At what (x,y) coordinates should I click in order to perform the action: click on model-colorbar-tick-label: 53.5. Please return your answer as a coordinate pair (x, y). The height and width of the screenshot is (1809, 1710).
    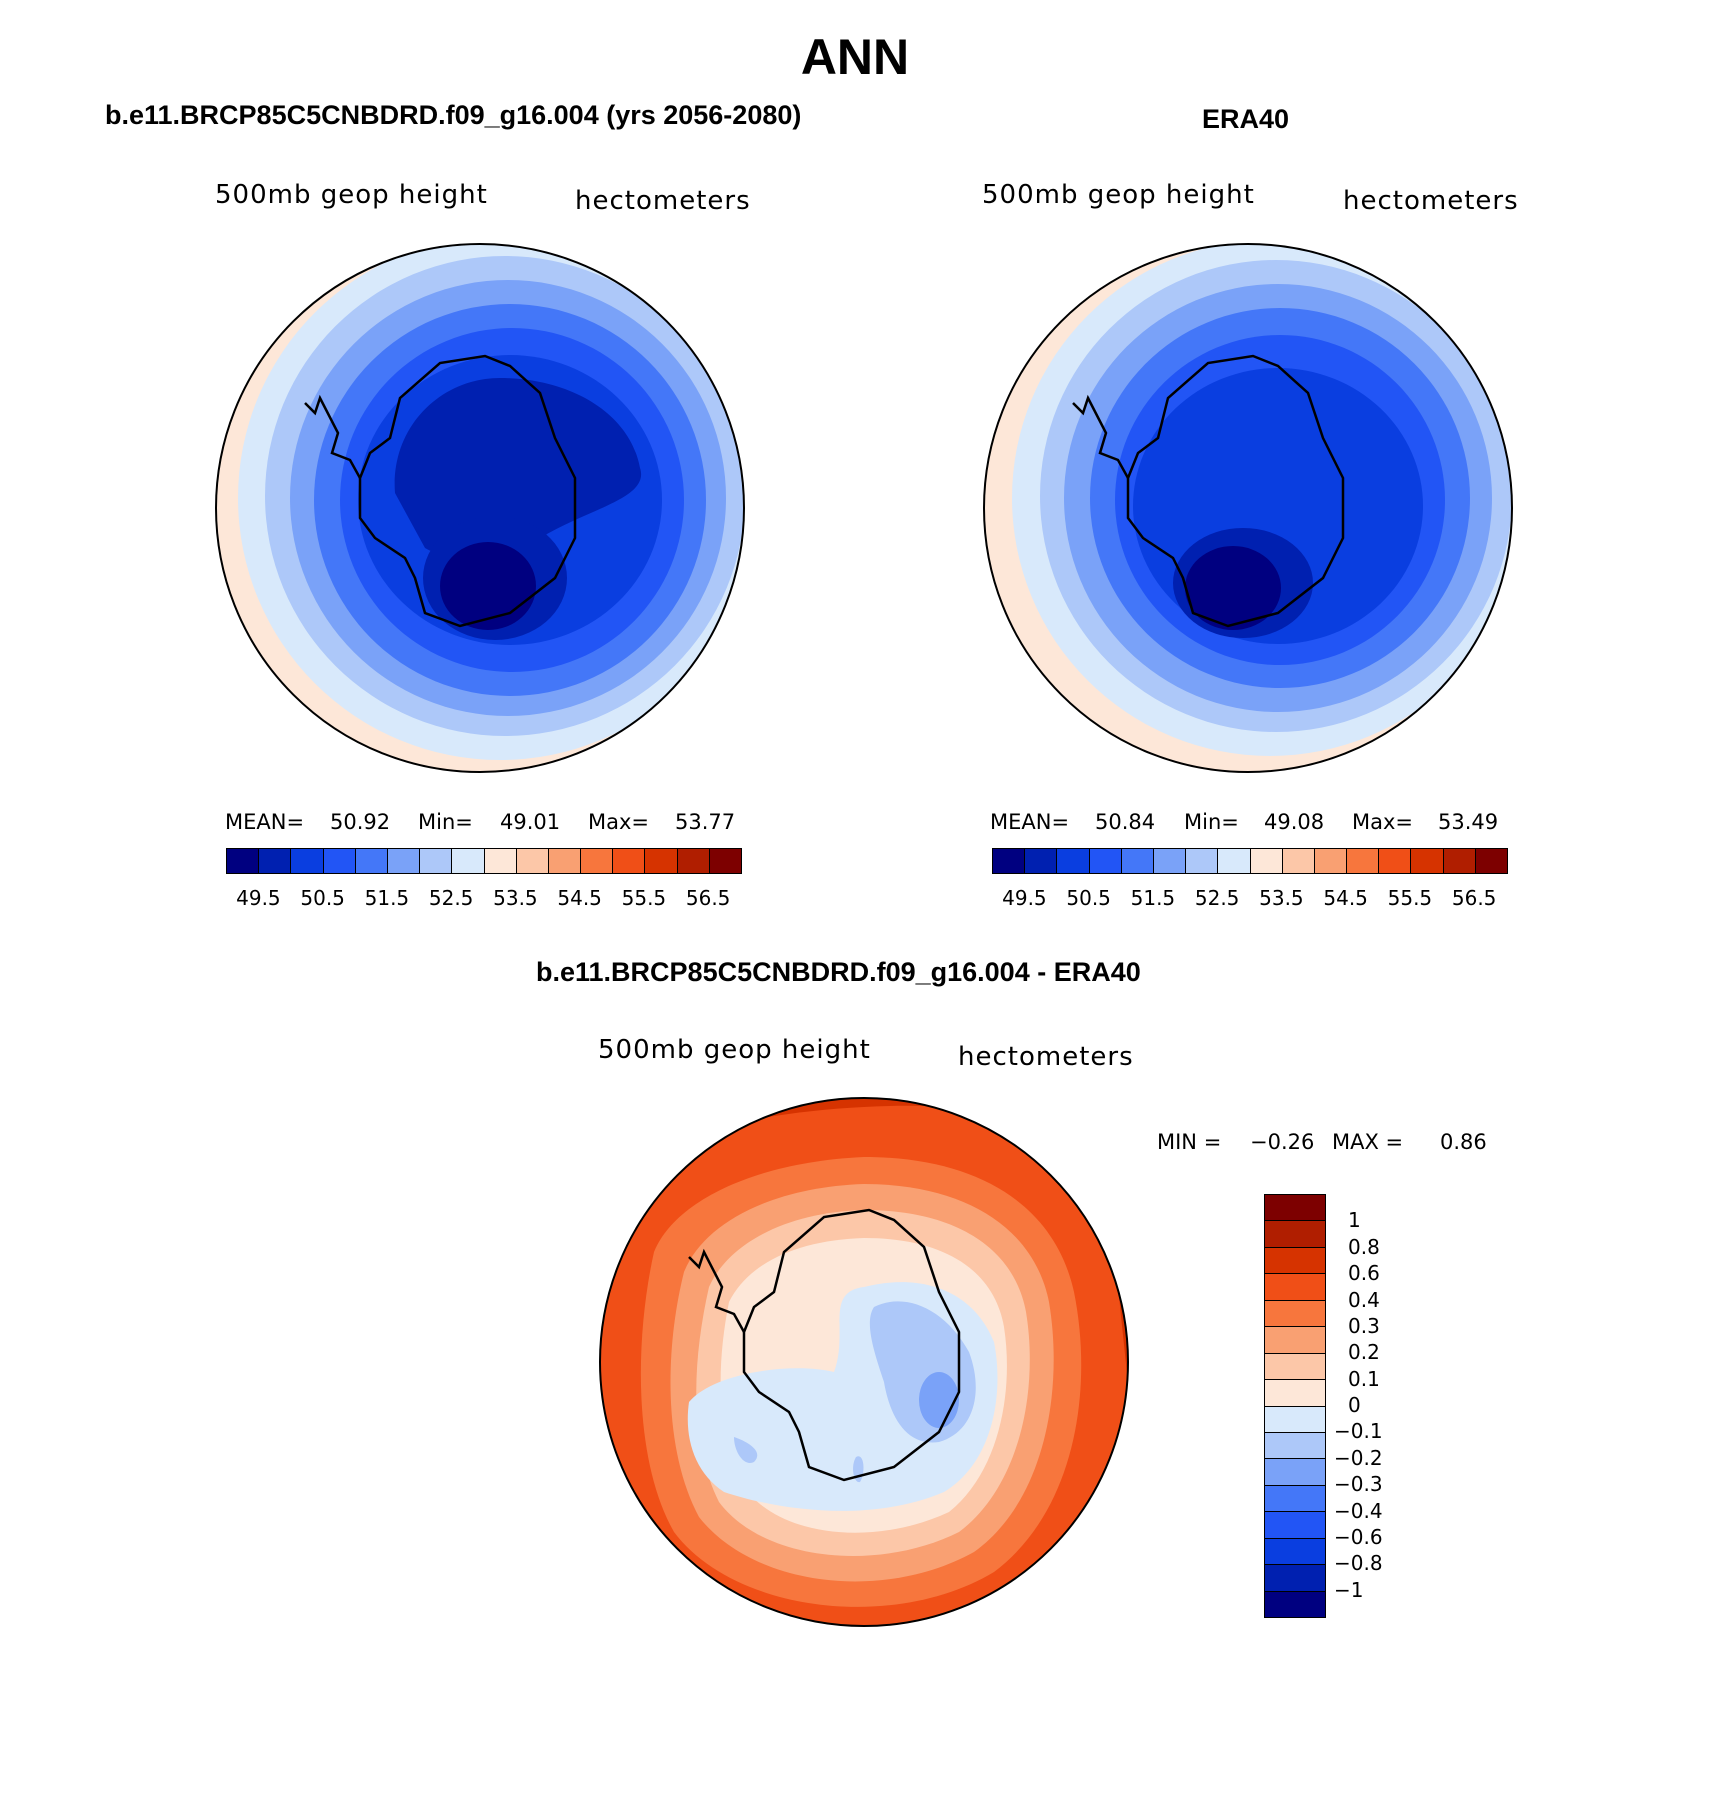
    Looking at the image, I should click on (515, 898).